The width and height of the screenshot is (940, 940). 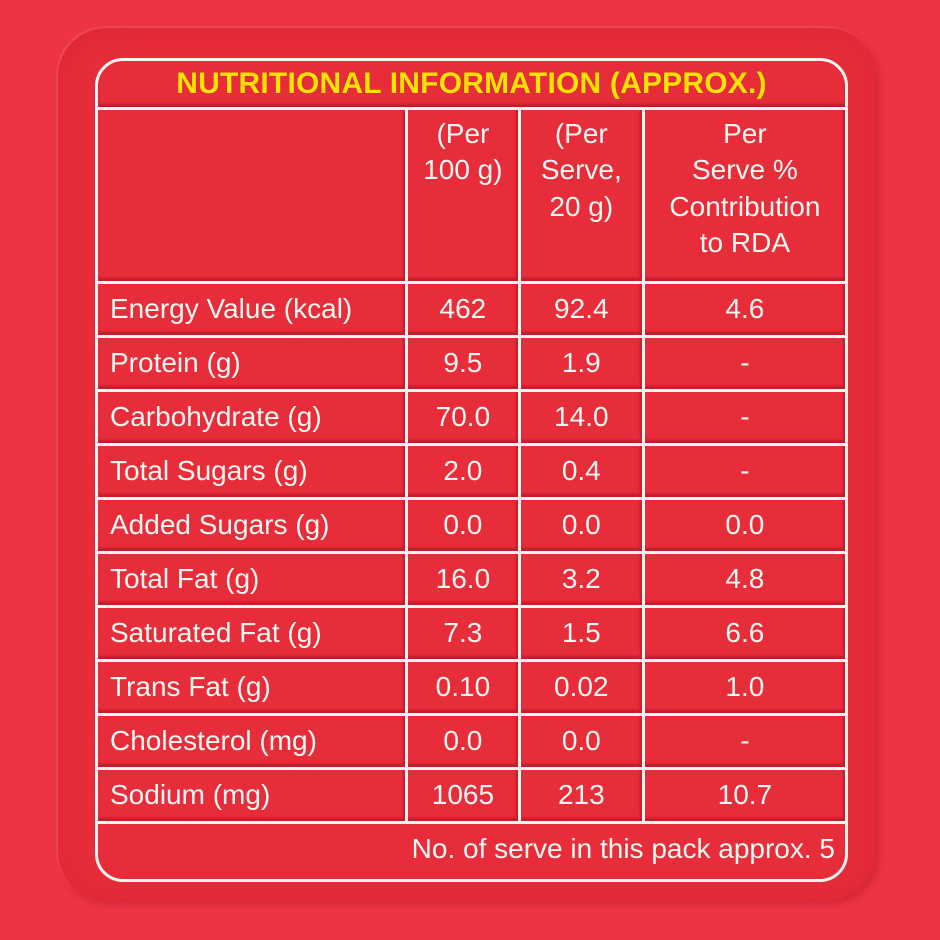 What do you see at coordinates (463, 796) in the screenshot?
I see `value-per-100g: 1065` at bounding box center [463, 796].